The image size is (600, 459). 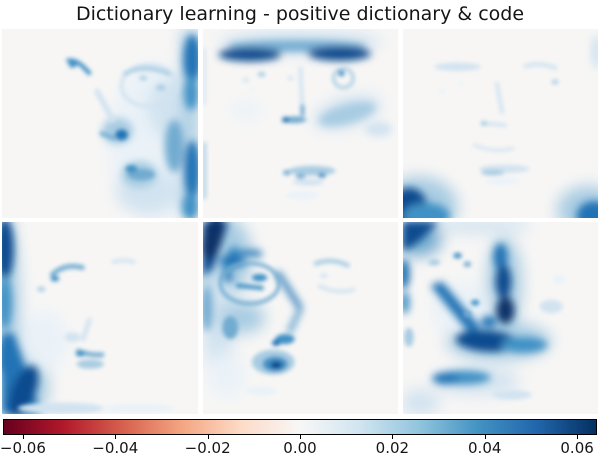 What do you see at coordinates (300, 427) in the screenshot?
I see `colorbar-gradient` at bounding box center [300, 427].